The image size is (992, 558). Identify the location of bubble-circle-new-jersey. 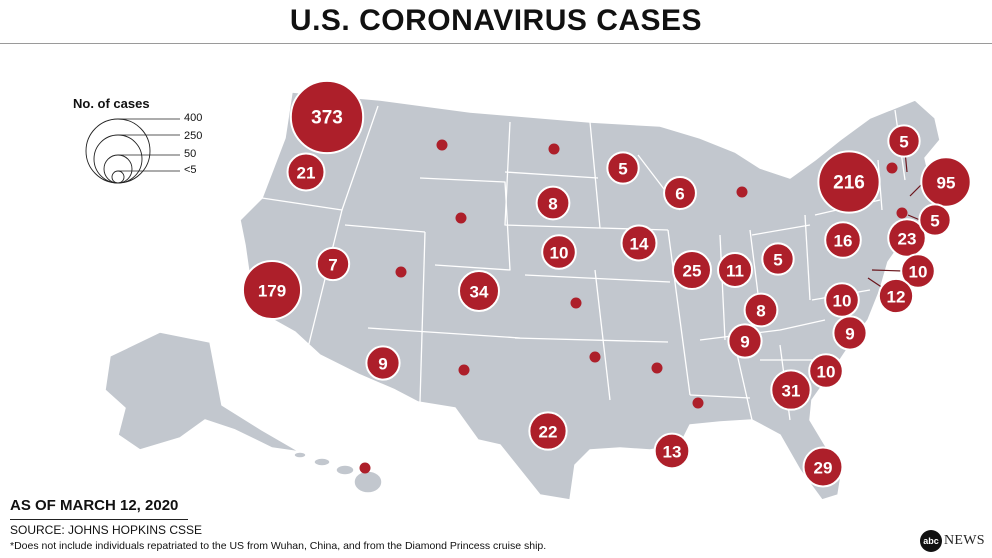
(907, 238).